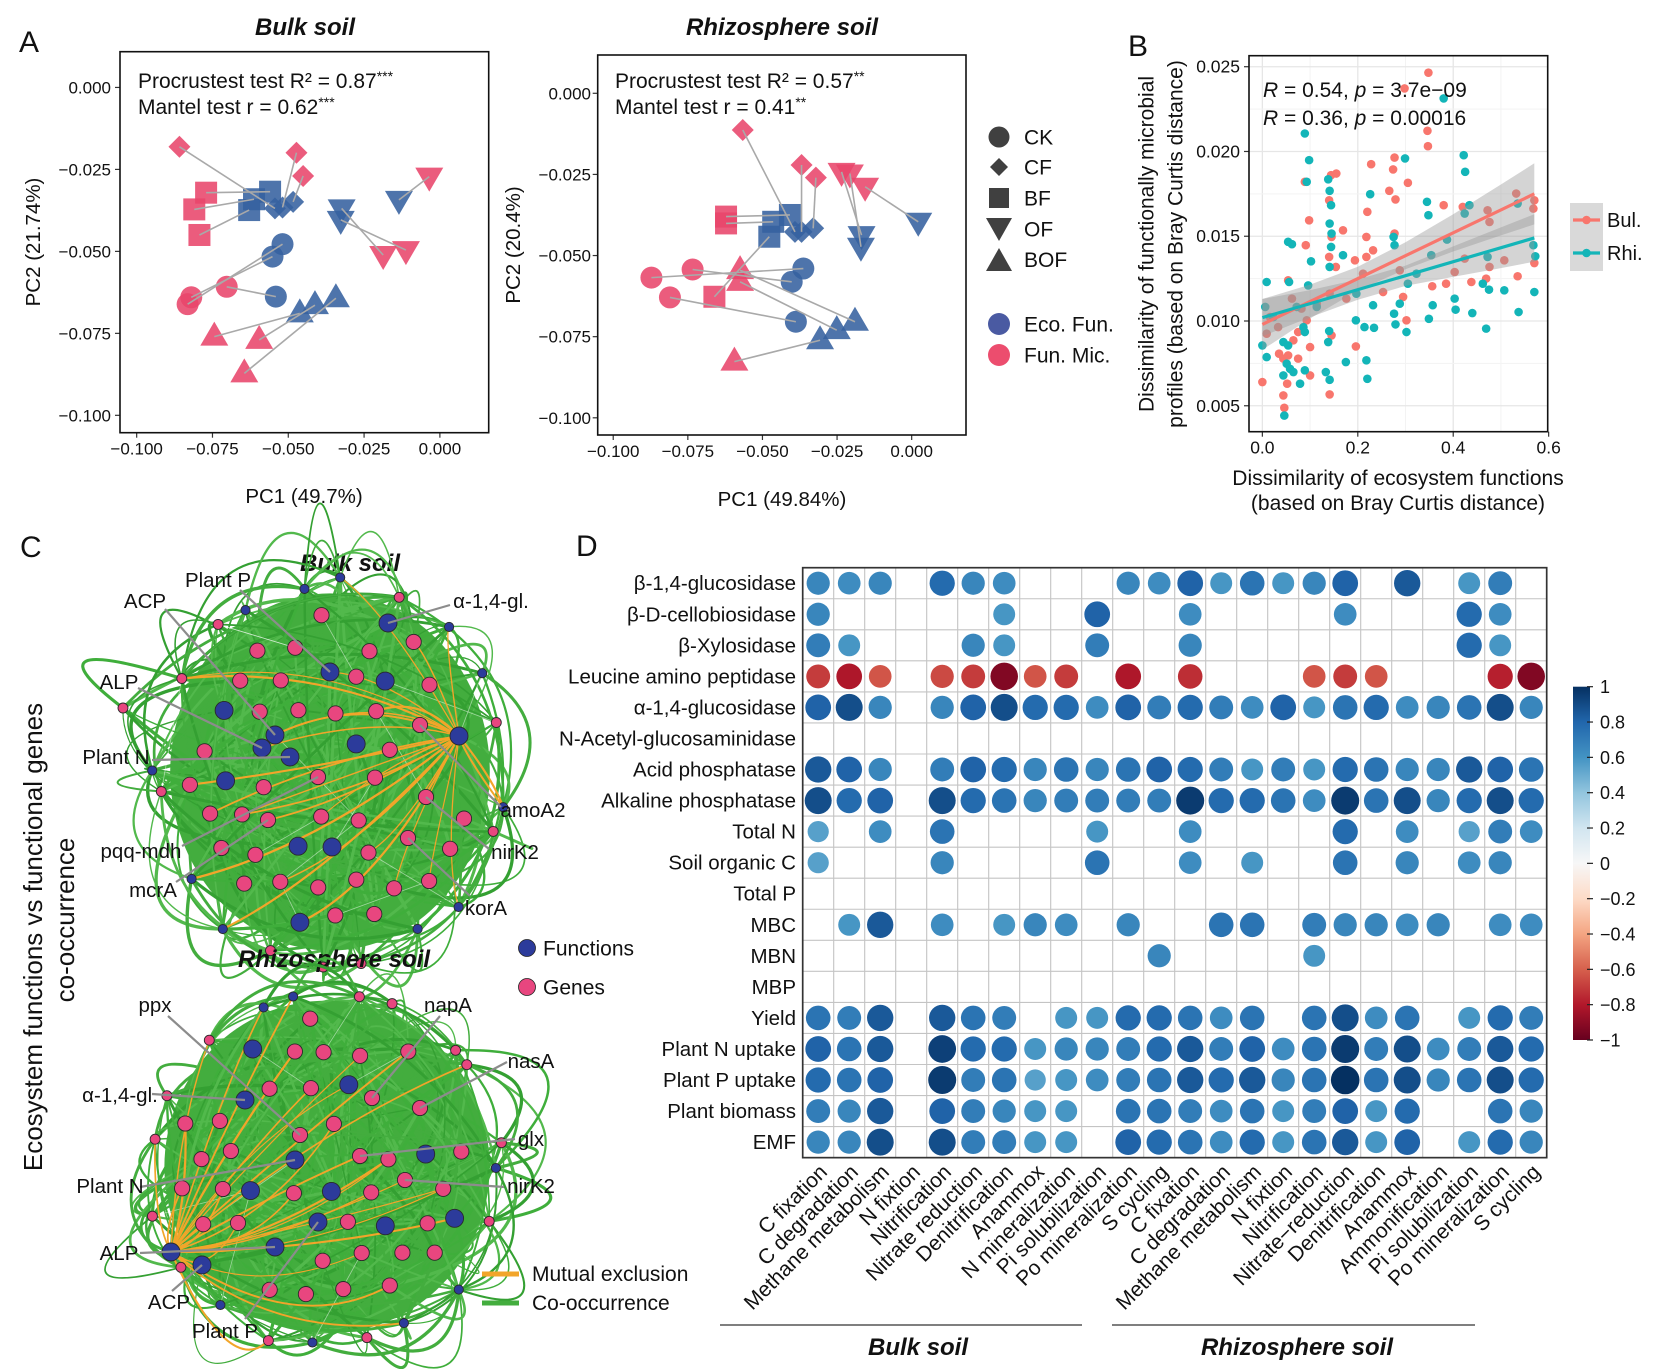  I want to click on co-occurrence-edge-highlight, so click(288, 836).